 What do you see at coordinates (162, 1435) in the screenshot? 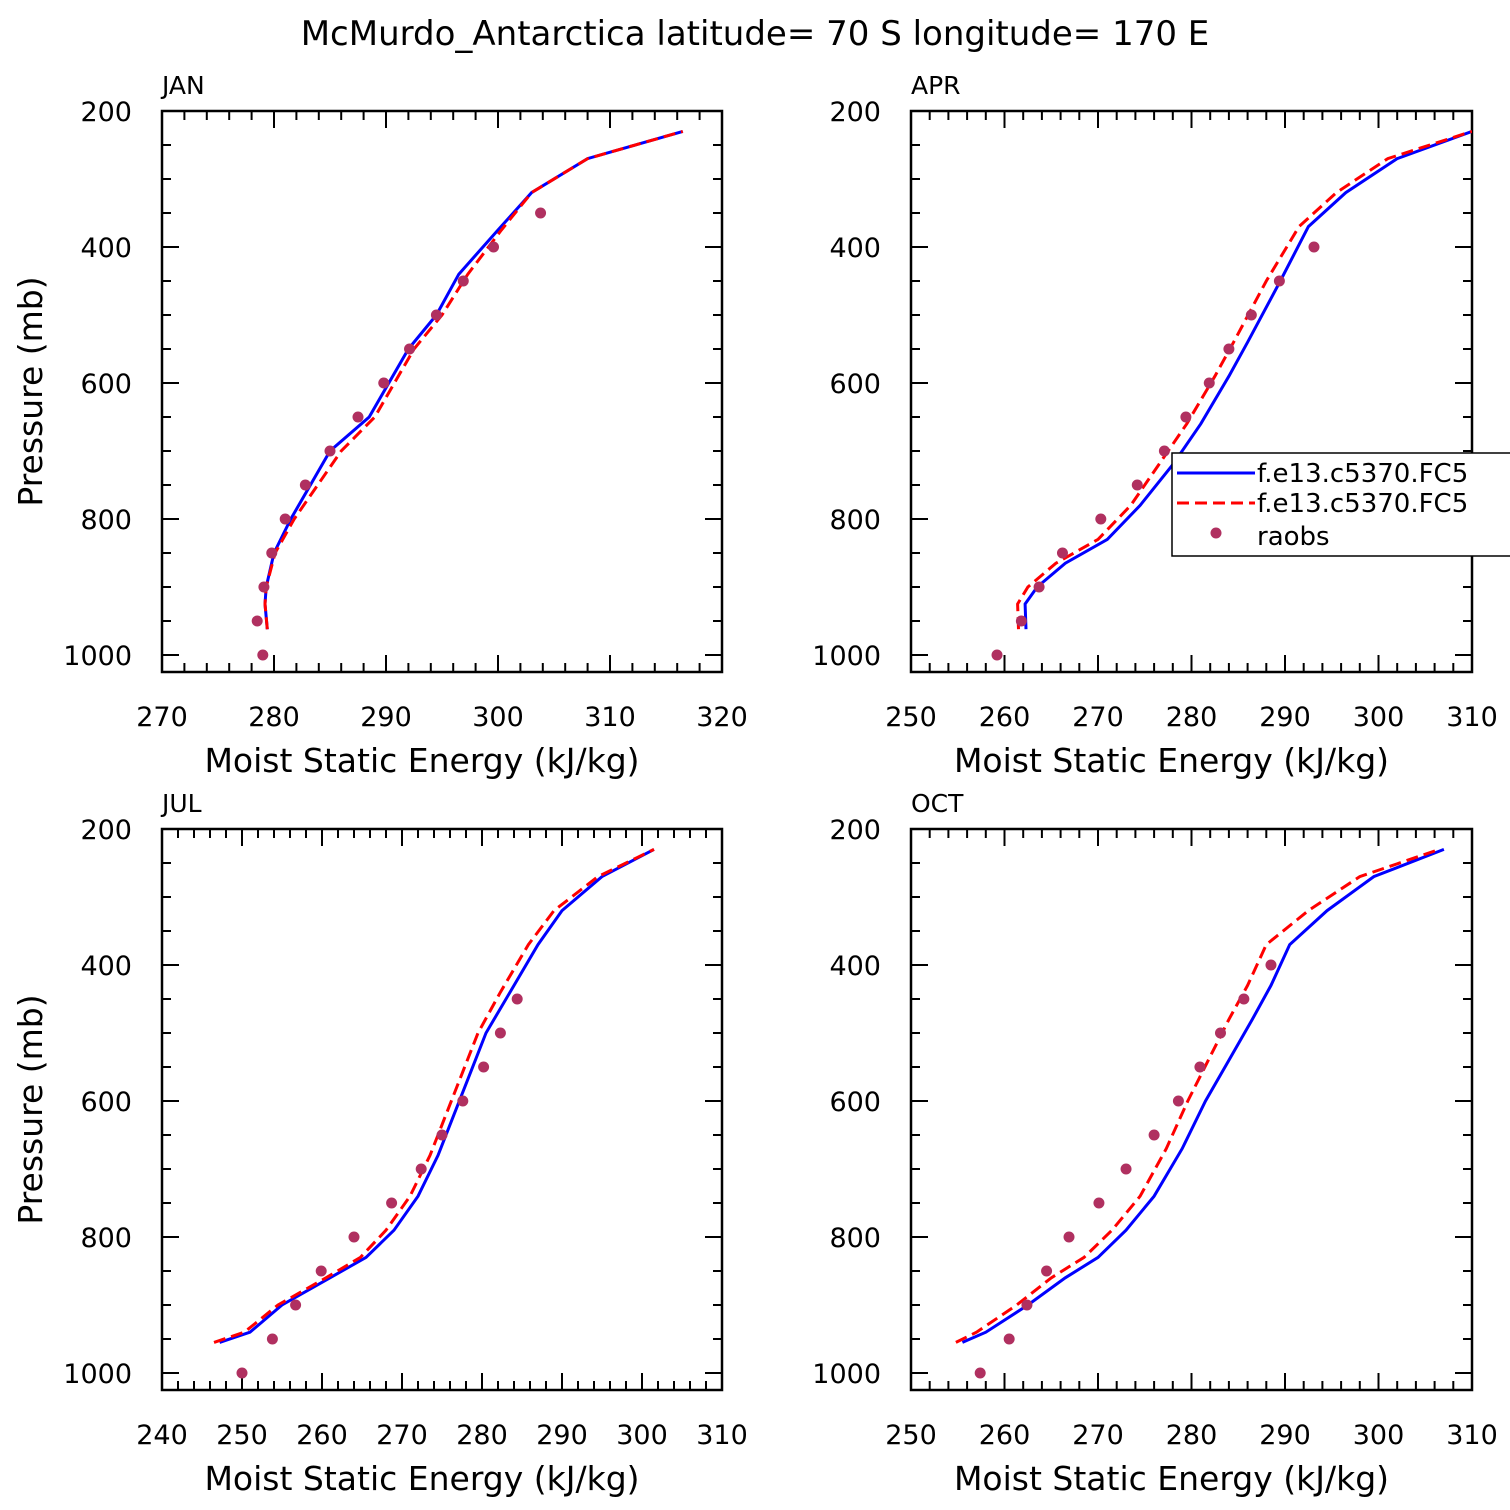
I see `x-tick-label: 240` at bounding box center [162, 1435].